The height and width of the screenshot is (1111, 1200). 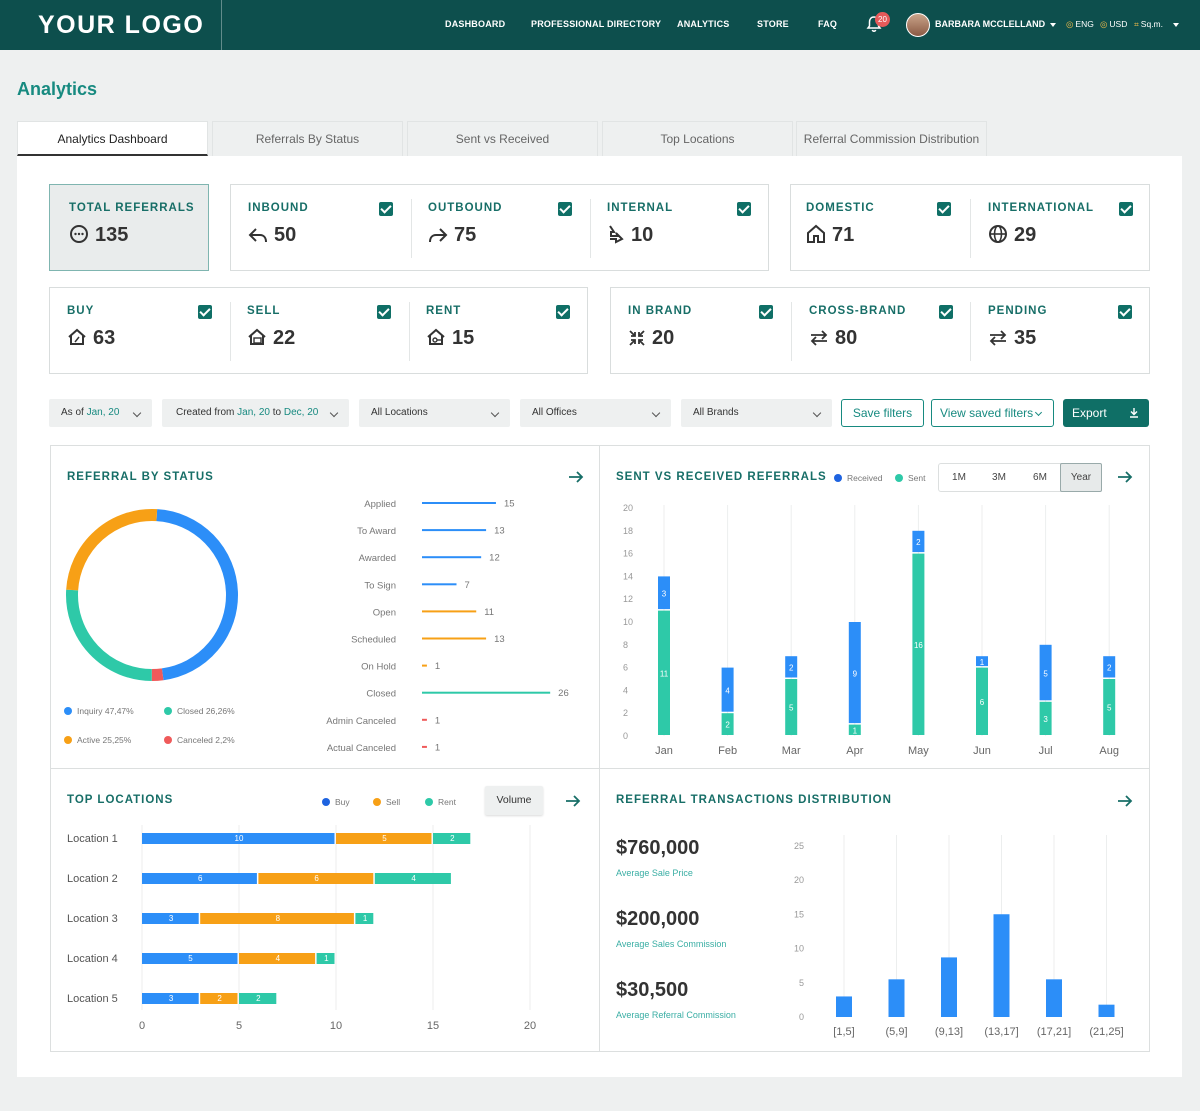 I want to click on locations-value: All Locations, so click(x=399, y=412).